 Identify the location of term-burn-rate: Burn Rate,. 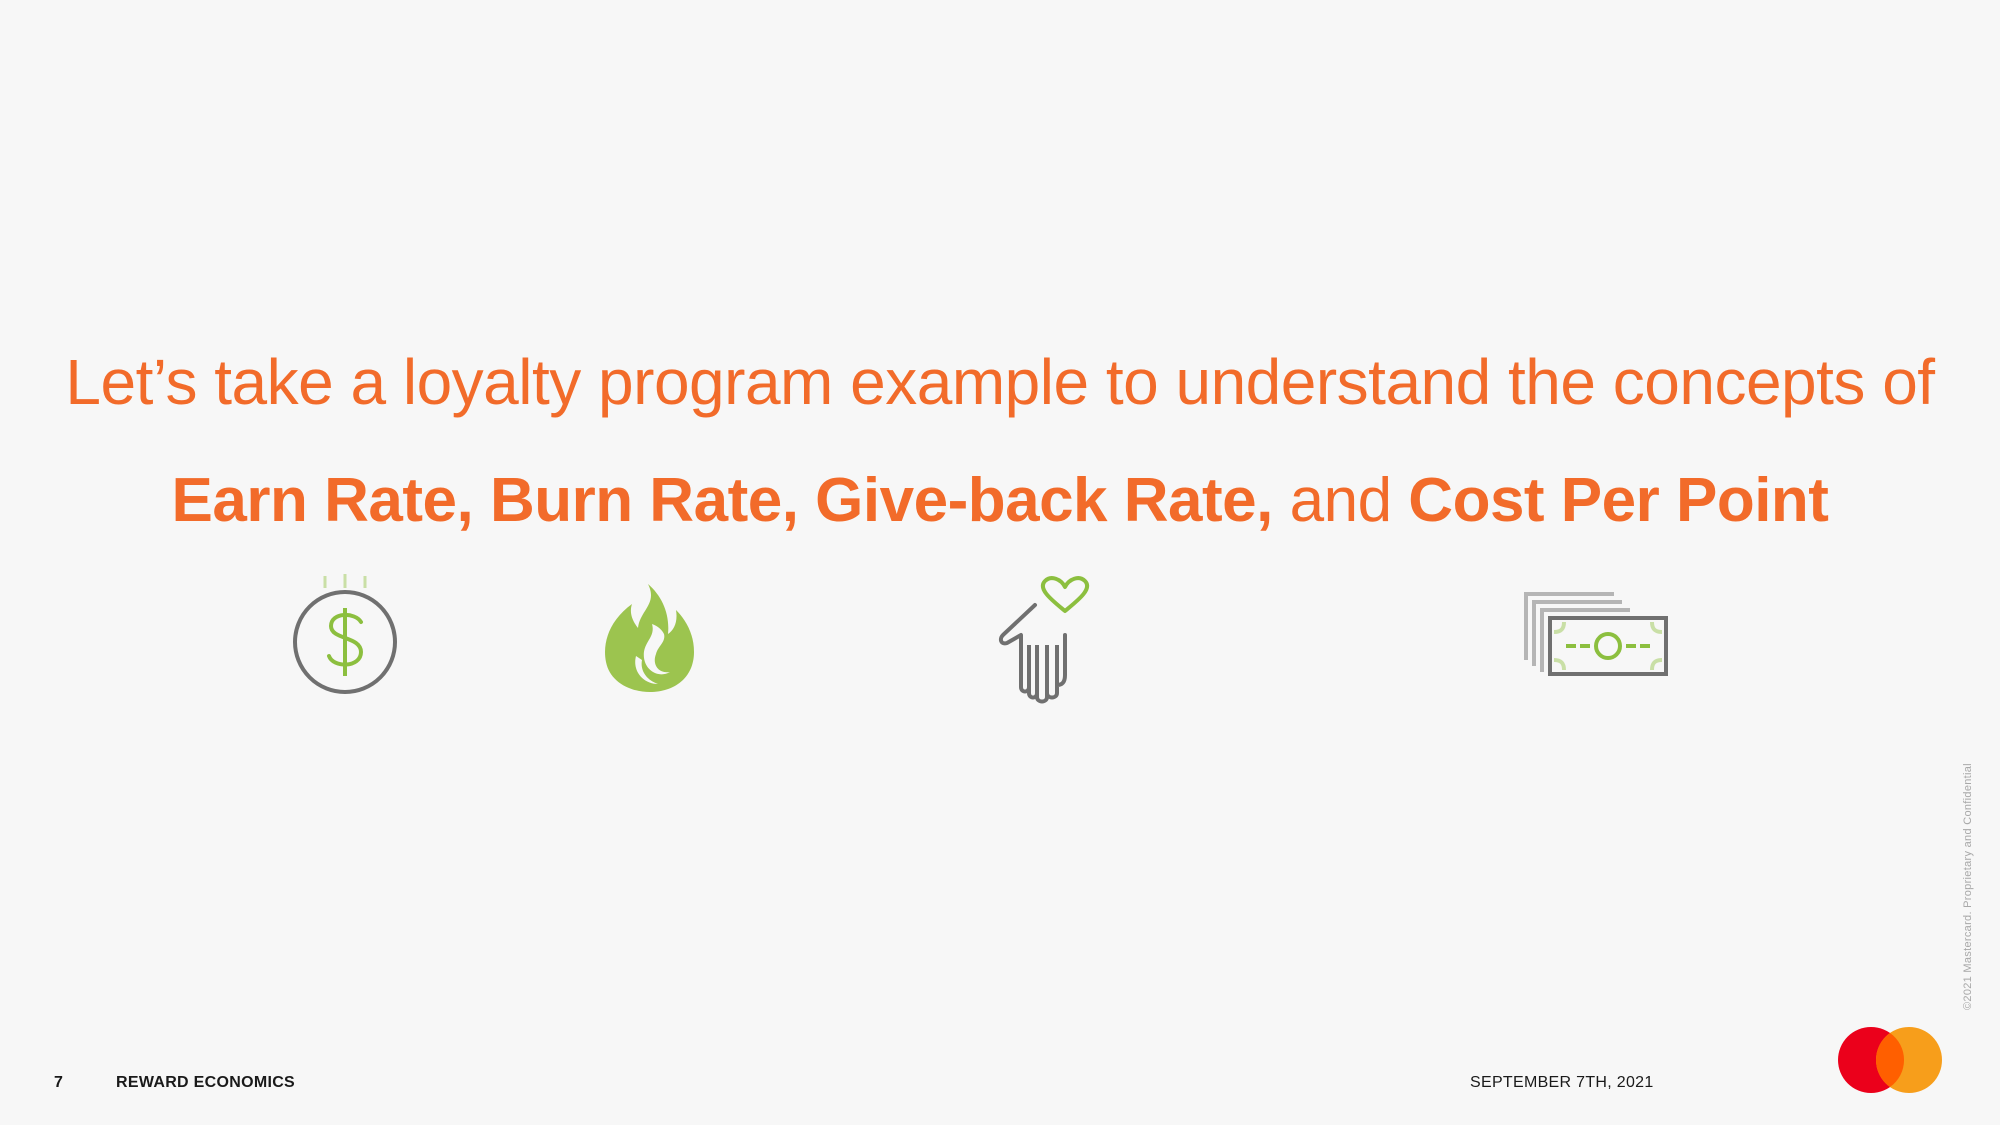
(644, 500).